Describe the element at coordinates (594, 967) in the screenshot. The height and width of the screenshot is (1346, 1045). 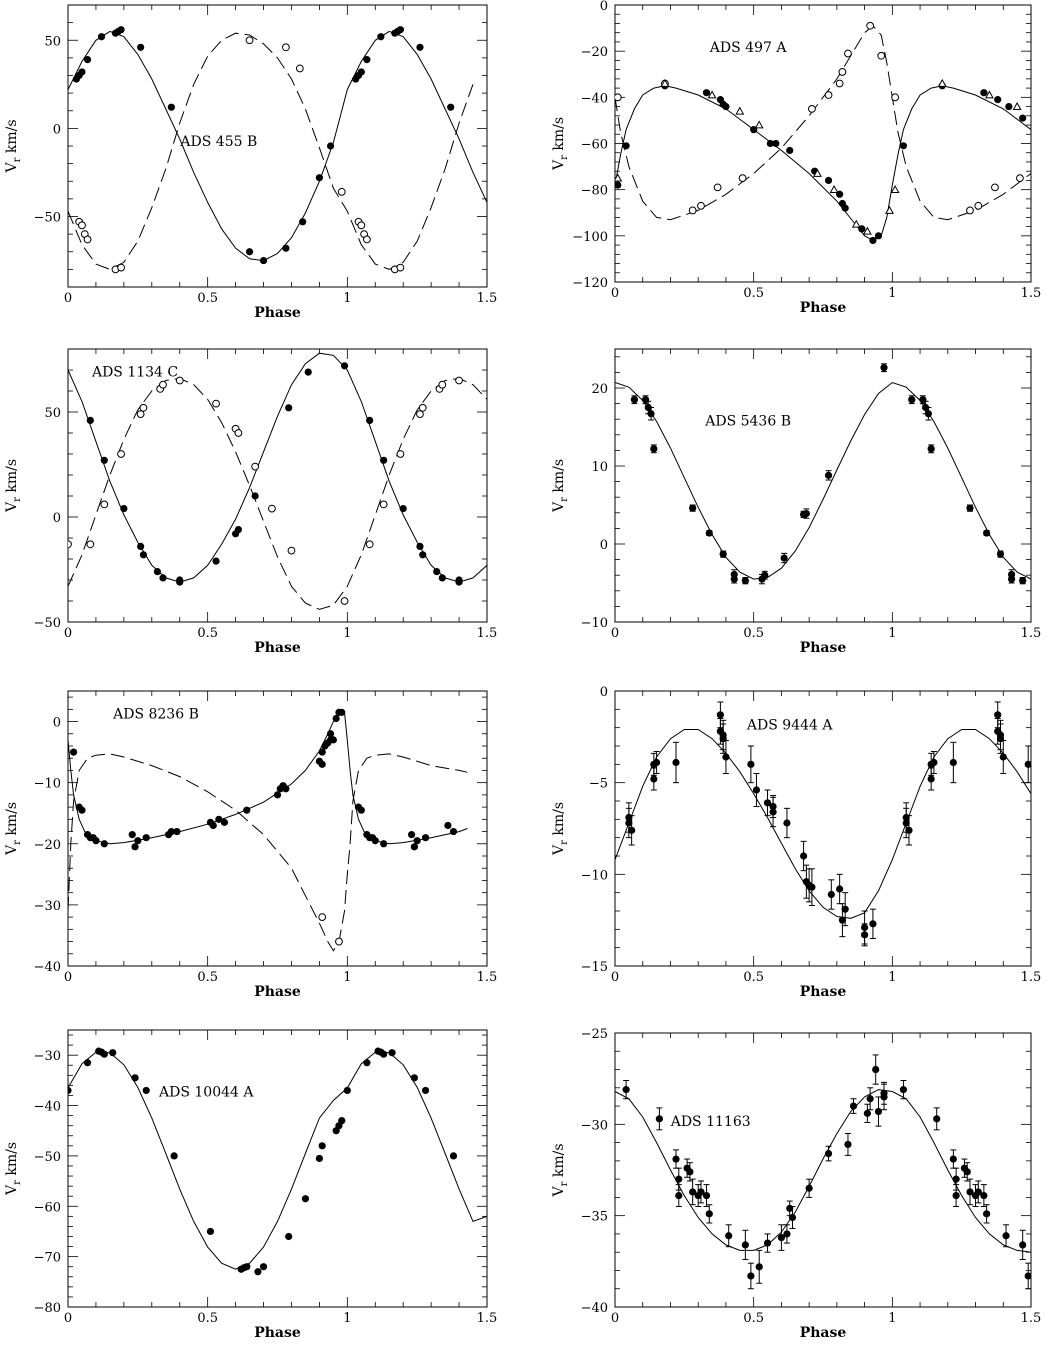
I see `y-tick-label: −15` at that location.